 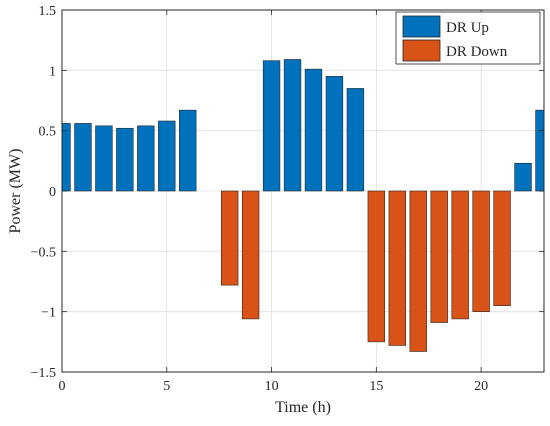 I want to click on x-axis-label: Time (h), so click(x=303, y=407).